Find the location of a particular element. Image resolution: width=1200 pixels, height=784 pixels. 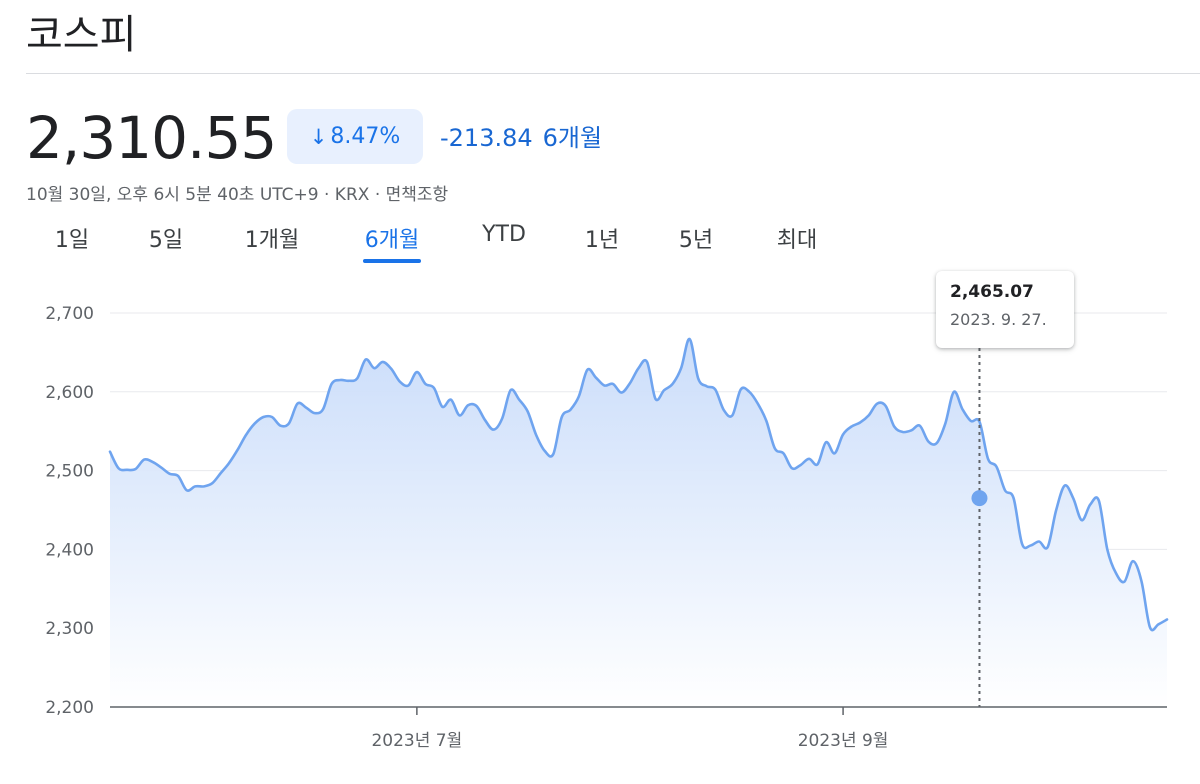

page-title: 코스피 is located at coordinates (81, 35).